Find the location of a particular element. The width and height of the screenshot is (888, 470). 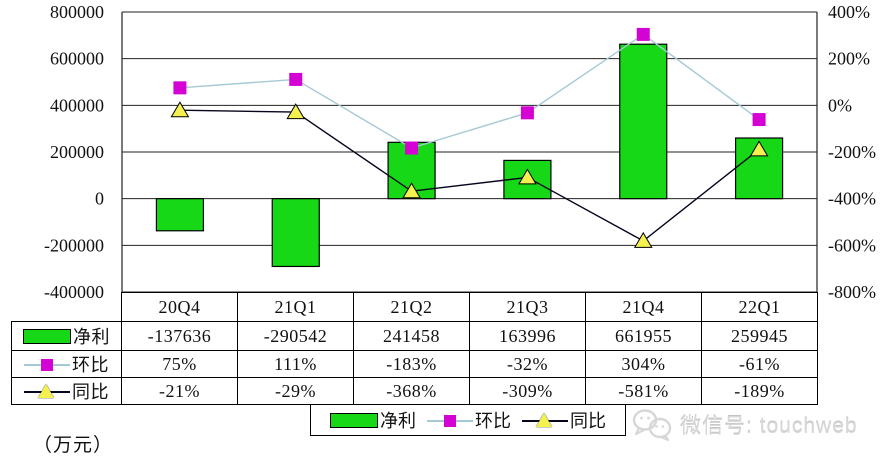

watermark-text: 微信号: touchweb is located at coordinates (769, 426).